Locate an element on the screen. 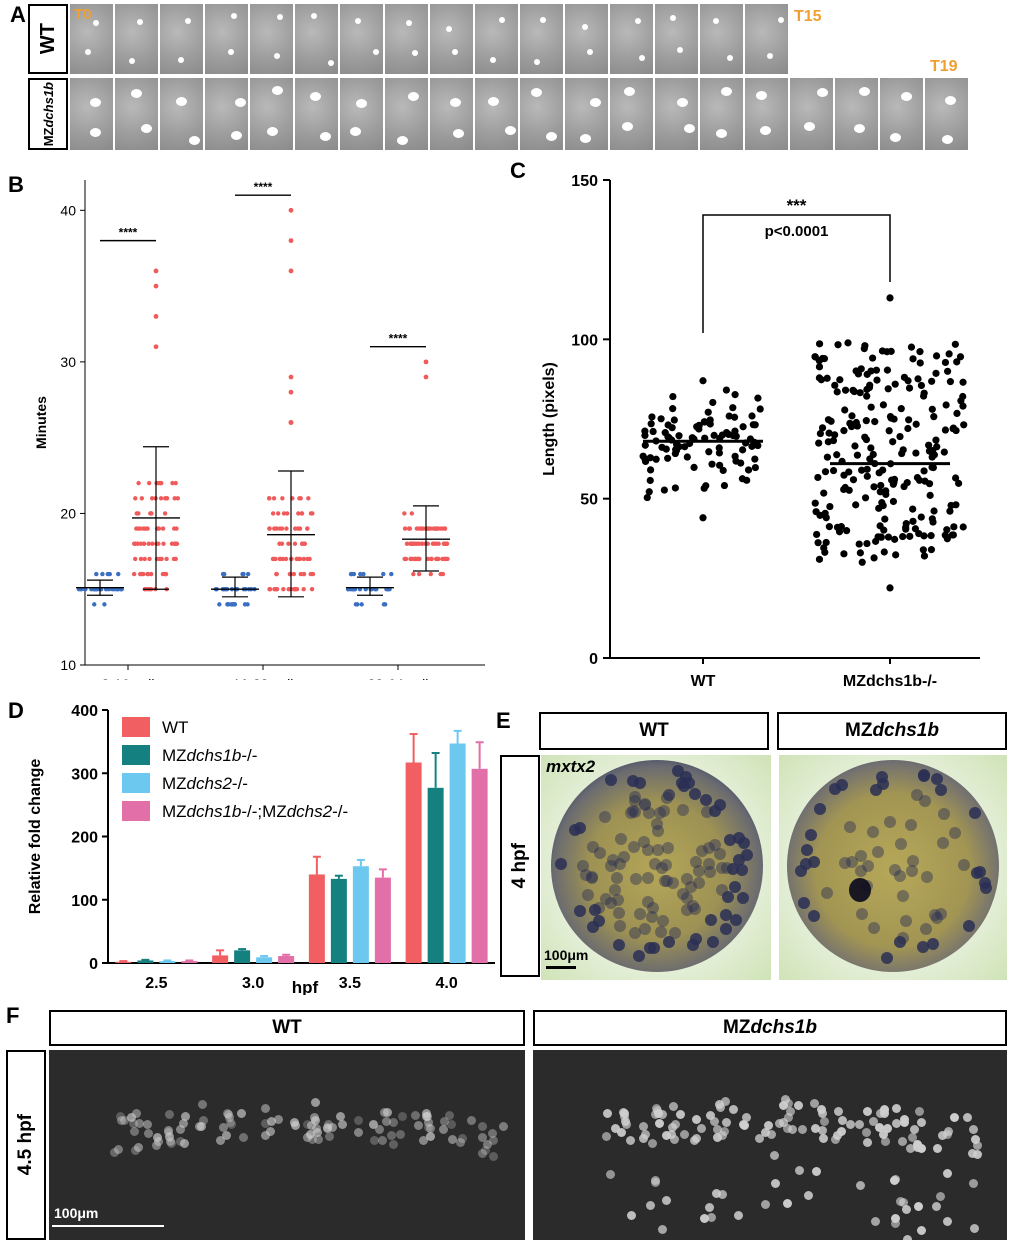  x-tick-label: 8-16 cell is located at coordinates (128, 678).